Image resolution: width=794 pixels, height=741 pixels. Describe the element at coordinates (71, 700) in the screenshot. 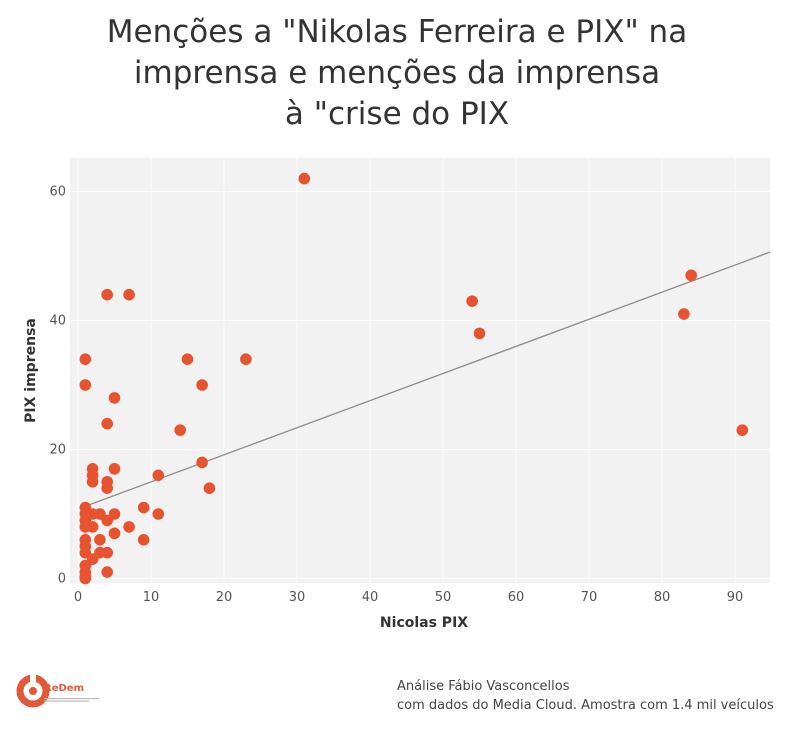

I see `logo-subtitle-mark` at that location.